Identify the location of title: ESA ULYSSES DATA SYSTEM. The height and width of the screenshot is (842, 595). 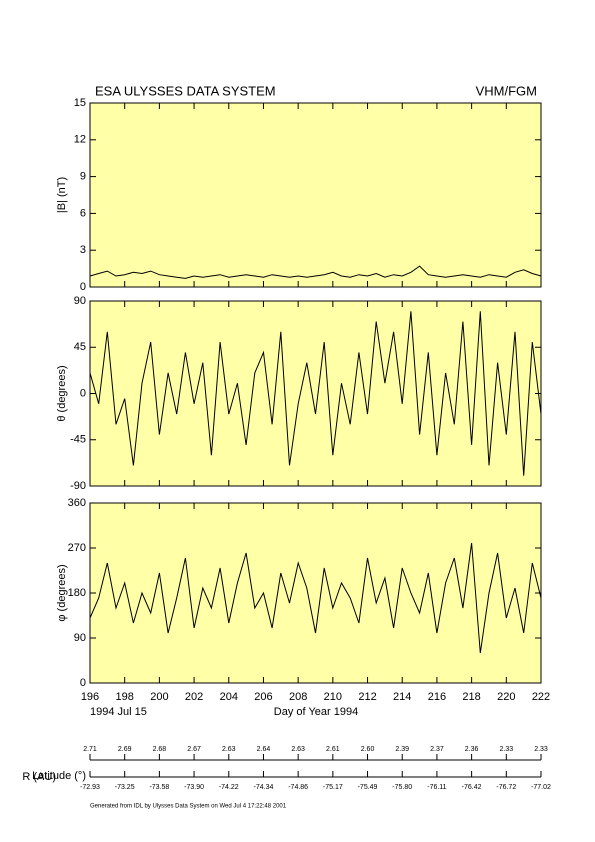
(185, 90).